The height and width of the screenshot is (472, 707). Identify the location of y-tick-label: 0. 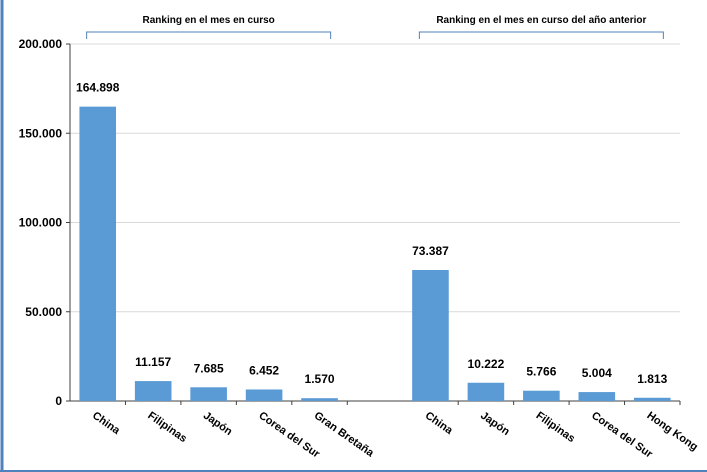
(58, 401).